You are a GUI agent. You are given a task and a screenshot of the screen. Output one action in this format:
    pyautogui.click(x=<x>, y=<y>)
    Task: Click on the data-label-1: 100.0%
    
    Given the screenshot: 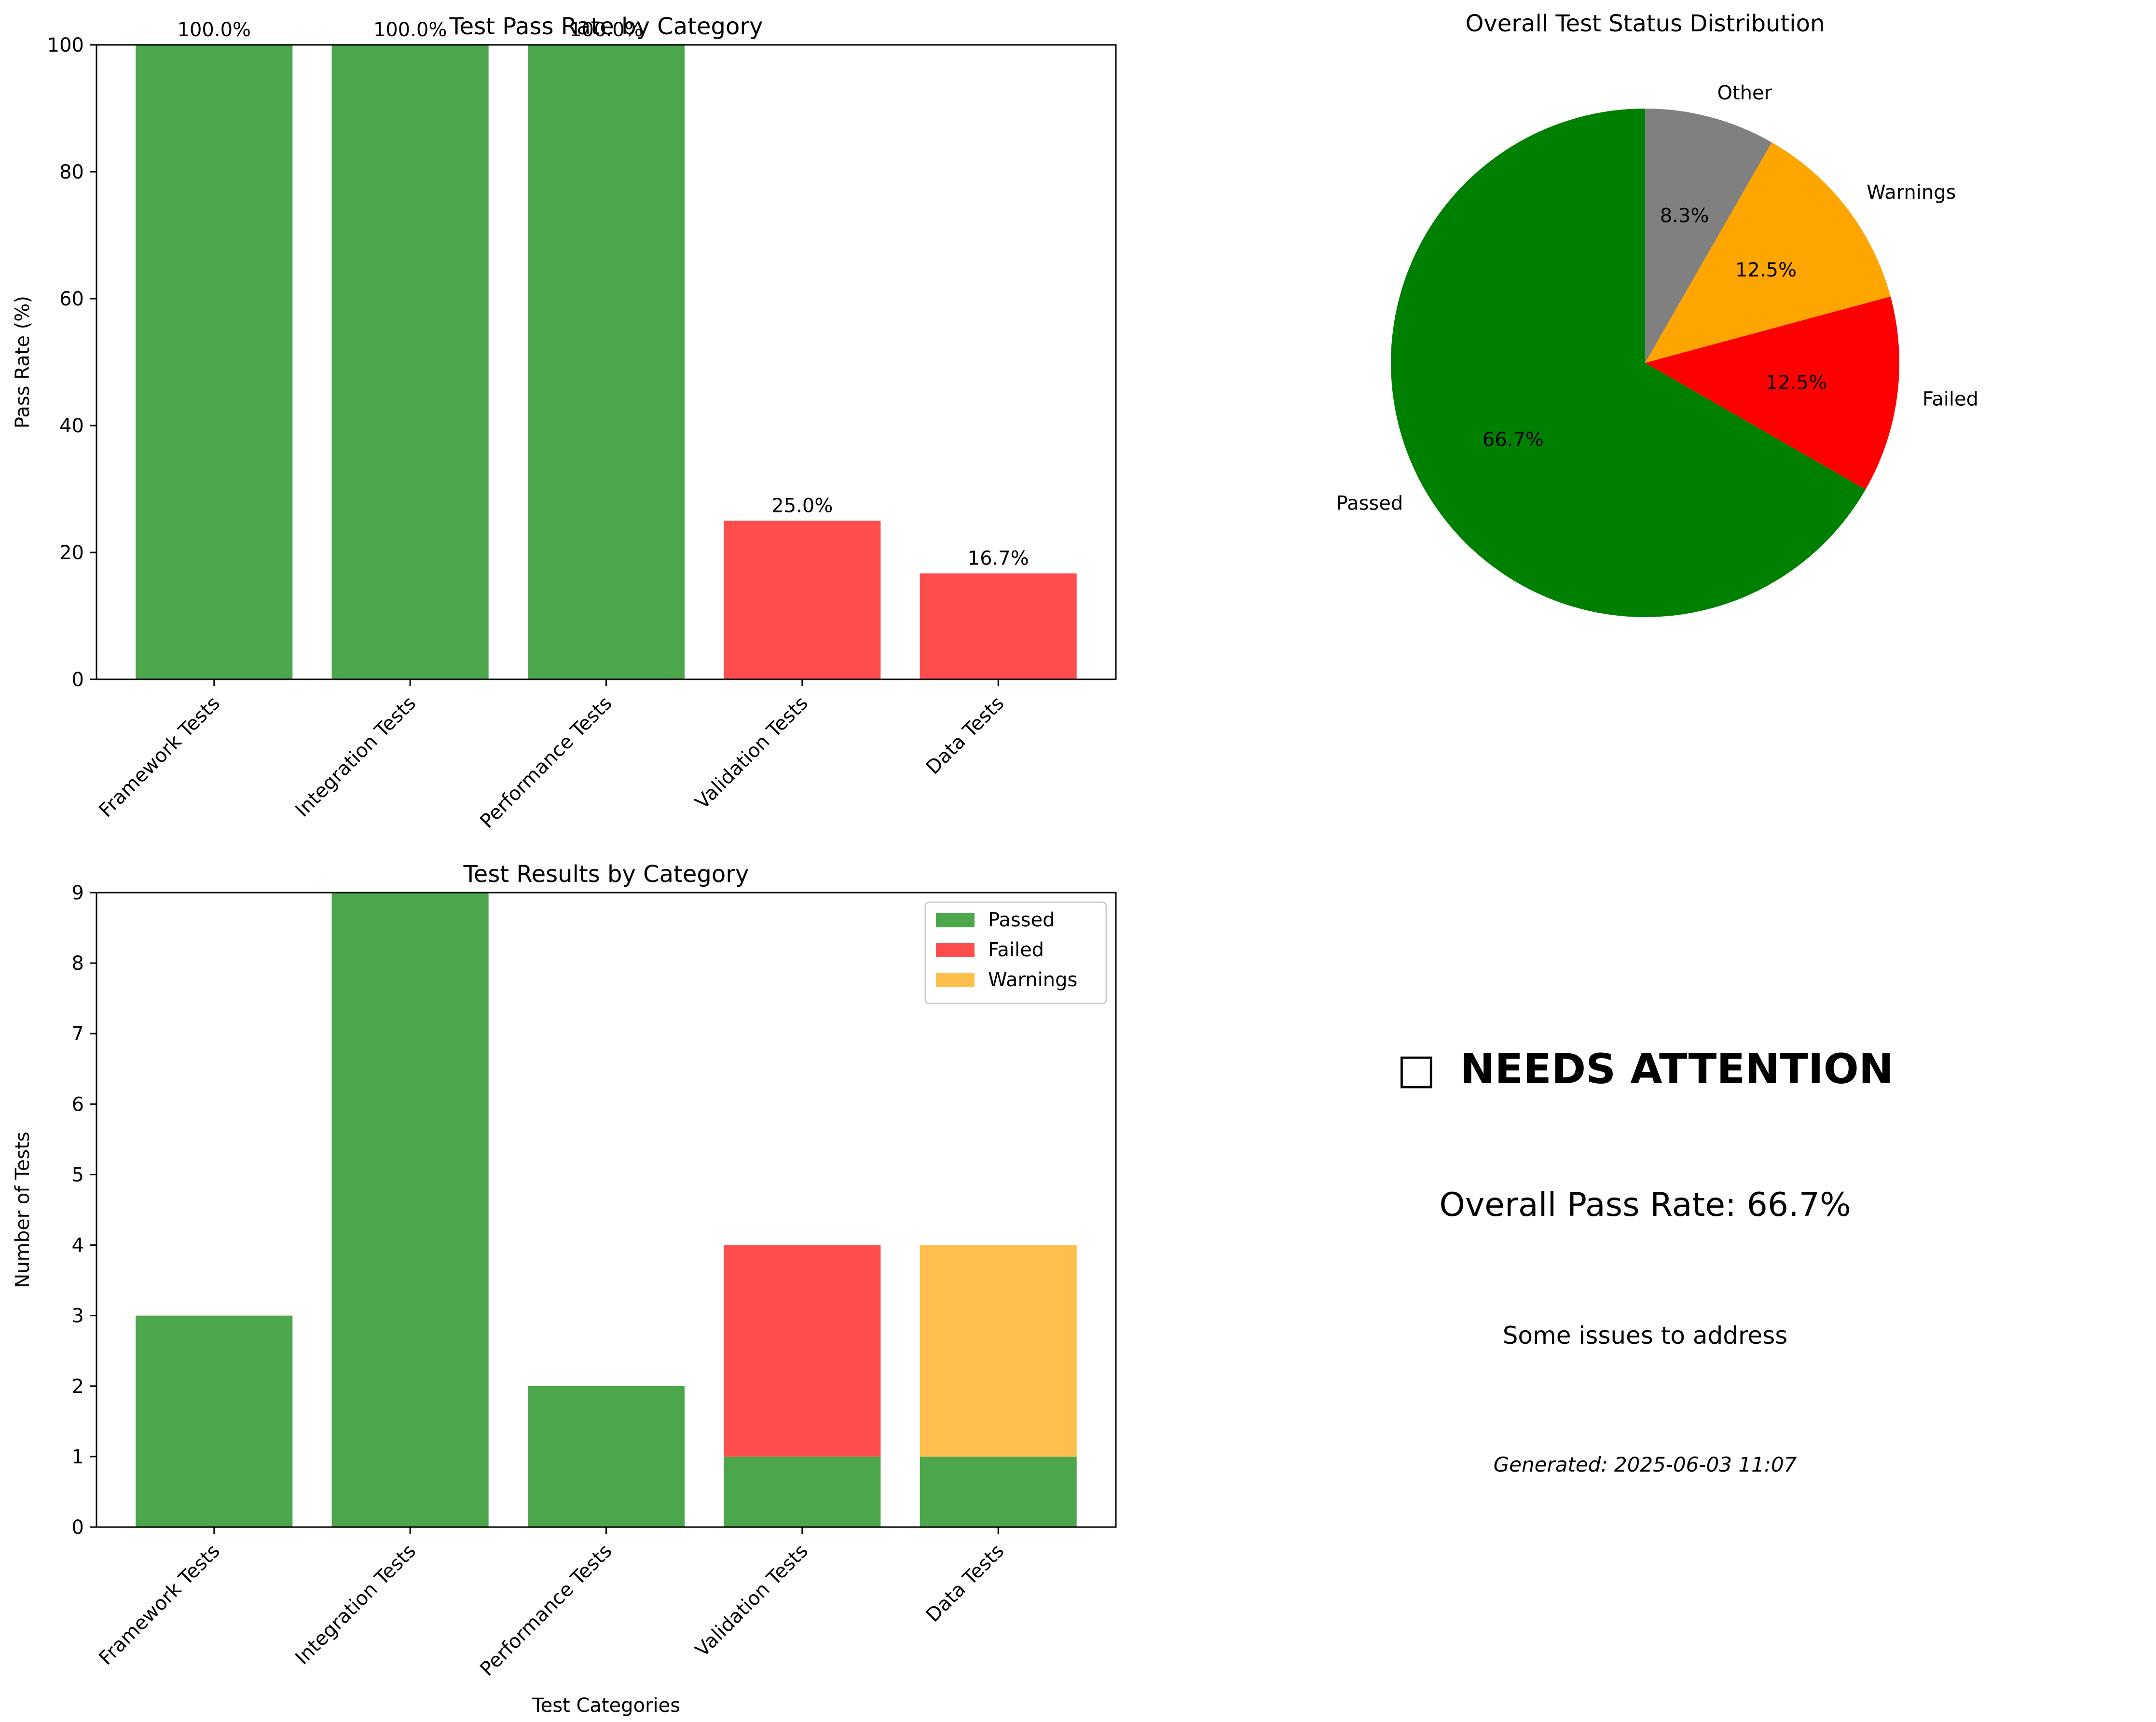 What is the action you would take?
    pyautogui.click(x=214, y=30)
    